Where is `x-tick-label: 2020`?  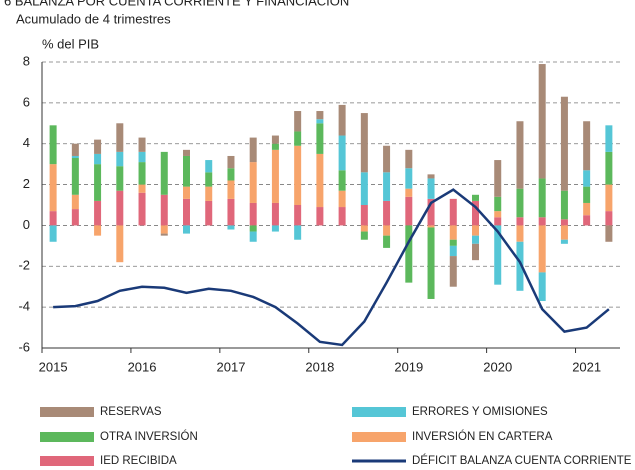 x-tick-label: 2020 is located at coordinates (497, 366).